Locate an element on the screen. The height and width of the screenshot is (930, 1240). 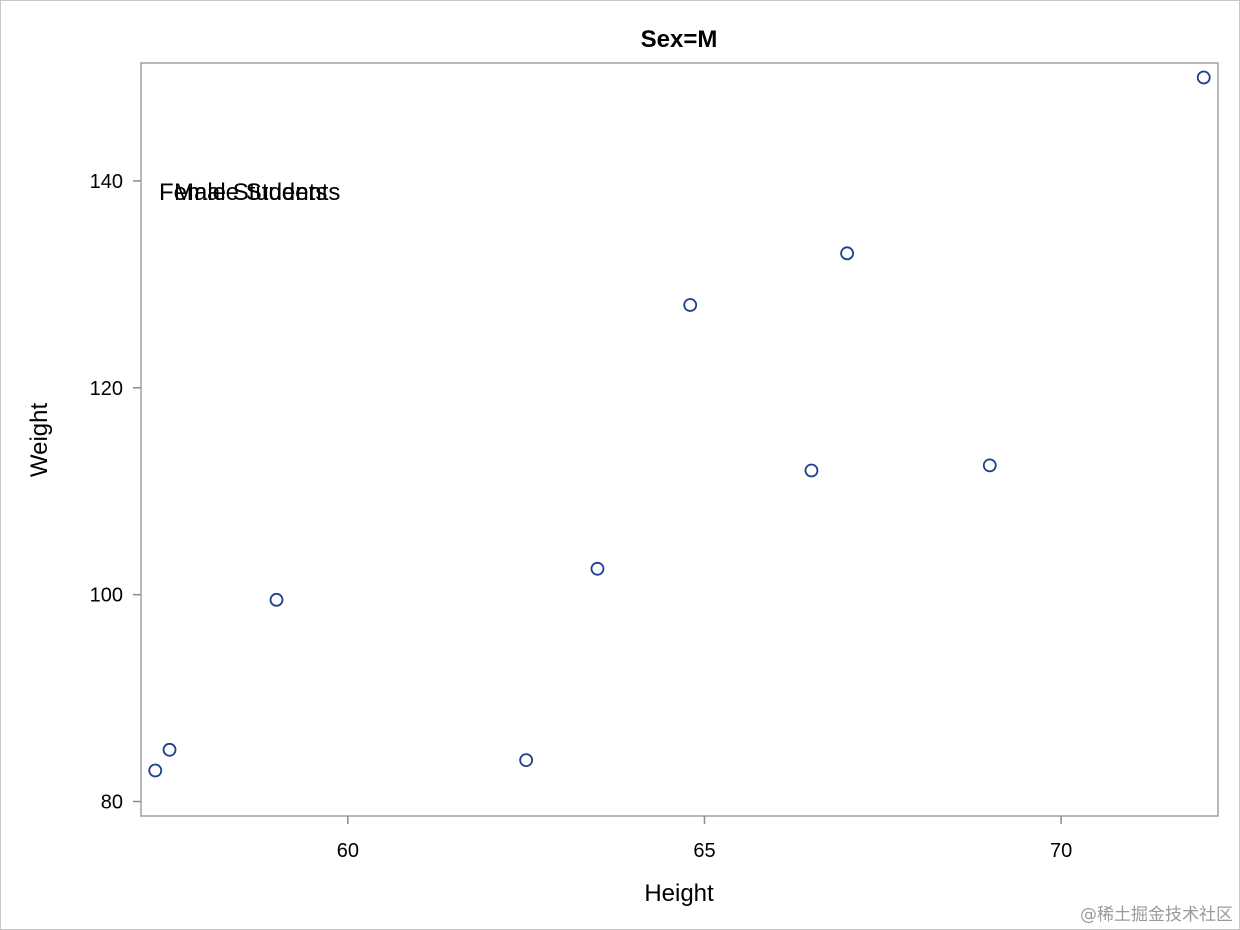
chart-title: Sex=M is located at coordinates (679, 39).